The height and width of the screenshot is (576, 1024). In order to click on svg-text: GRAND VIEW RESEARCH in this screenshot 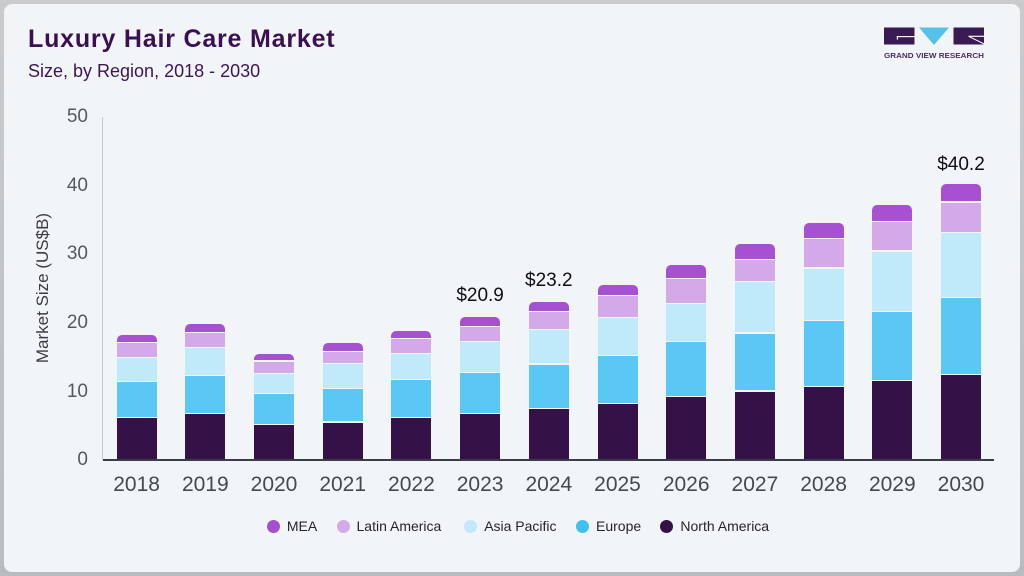, I will do `click(934, 56)`.